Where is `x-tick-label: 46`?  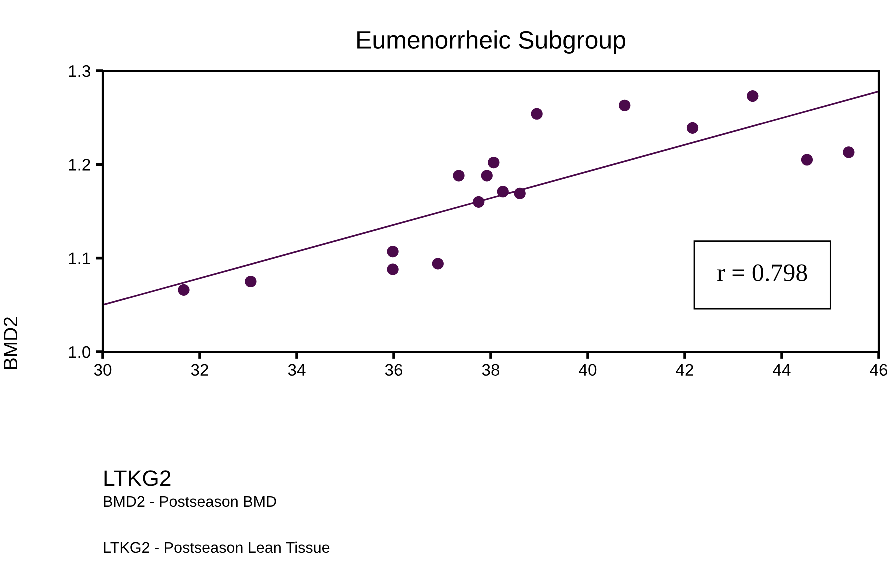
x-tick-label: 46 is located at coordinates (879, 370).